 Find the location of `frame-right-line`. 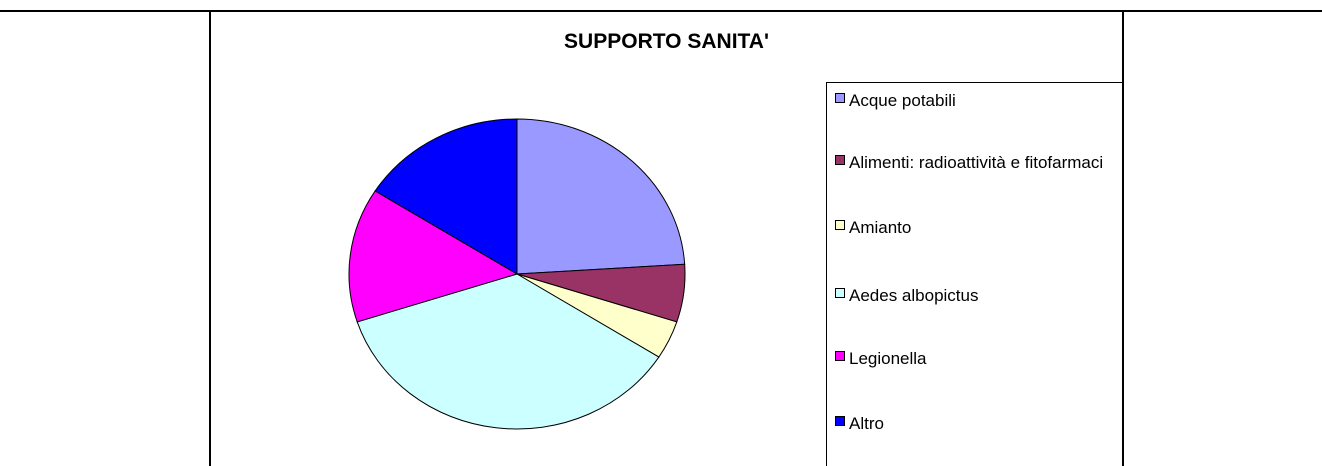

frame-right-line is located at coordinates (1123, 238).